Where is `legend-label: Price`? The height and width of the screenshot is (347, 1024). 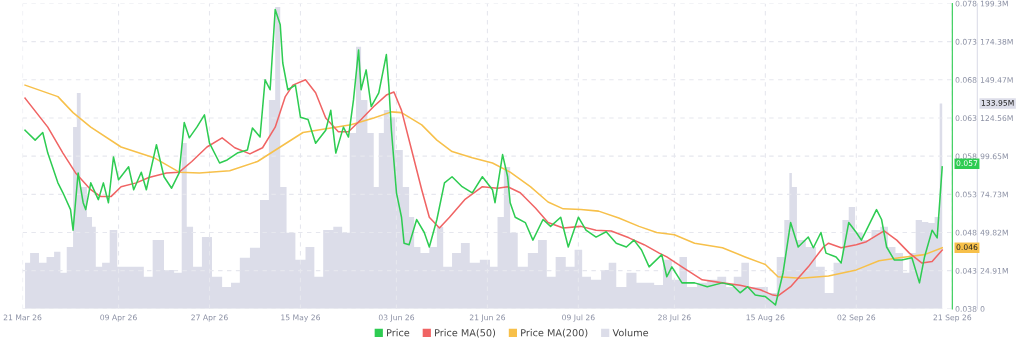 legend-label: Price is located at coordinates (398, 332).